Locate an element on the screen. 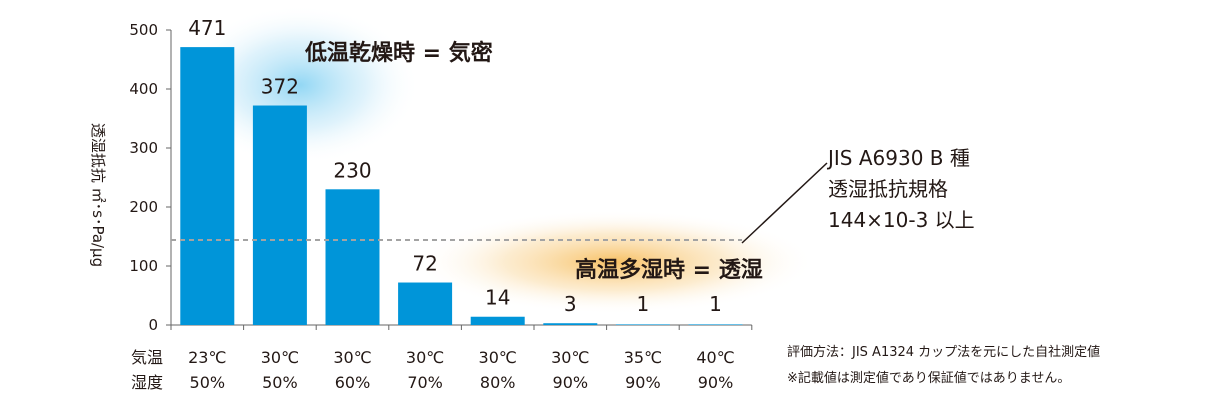 Image resolution: width=1215 pixels, height=410 pixels. spec-label: JIS A6930 B 種 透湿抵抗規格 144×10-3 以上 is located at coordinates (901, 189).